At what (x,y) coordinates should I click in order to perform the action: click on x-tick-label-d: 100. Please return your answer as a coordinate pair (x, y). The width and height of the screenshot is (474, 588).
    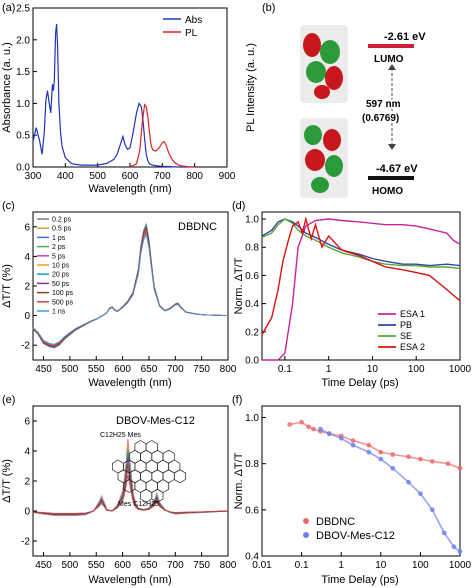
    Looking at the image, I should click on (416, 369).